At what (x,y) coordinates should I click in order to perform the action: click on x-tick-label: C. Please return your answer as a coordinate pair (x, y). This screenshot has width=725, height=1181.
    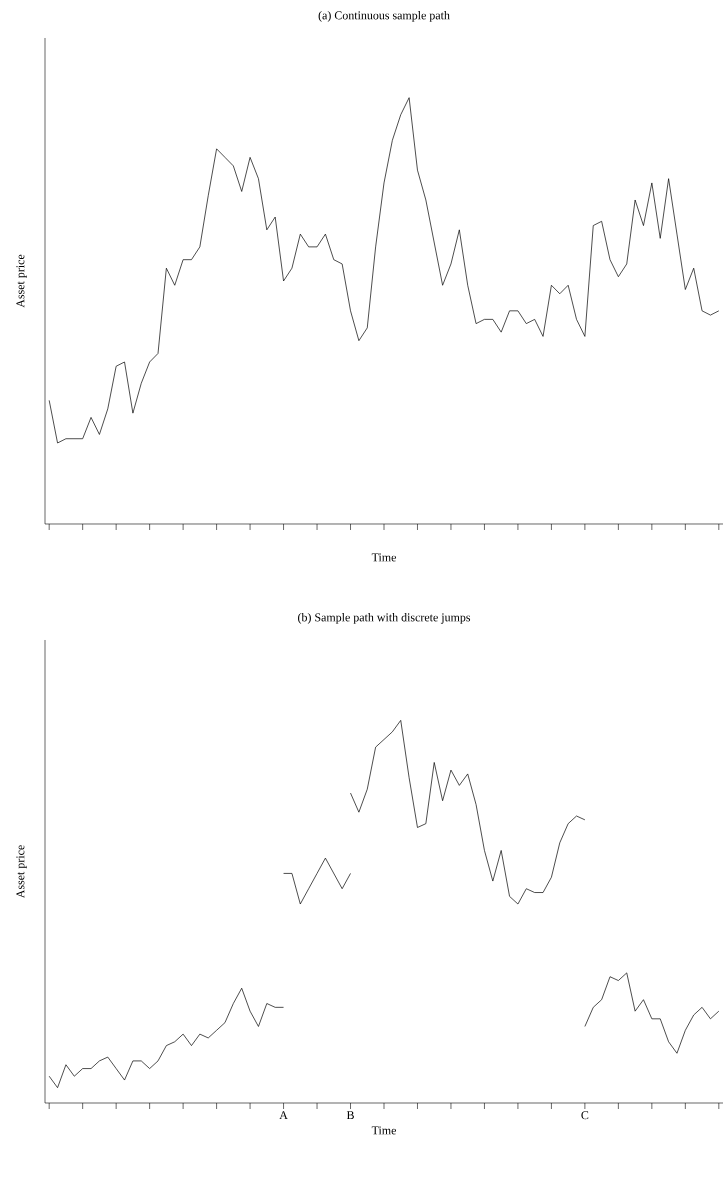
    Looking at the image, I should click on (585, 1115).